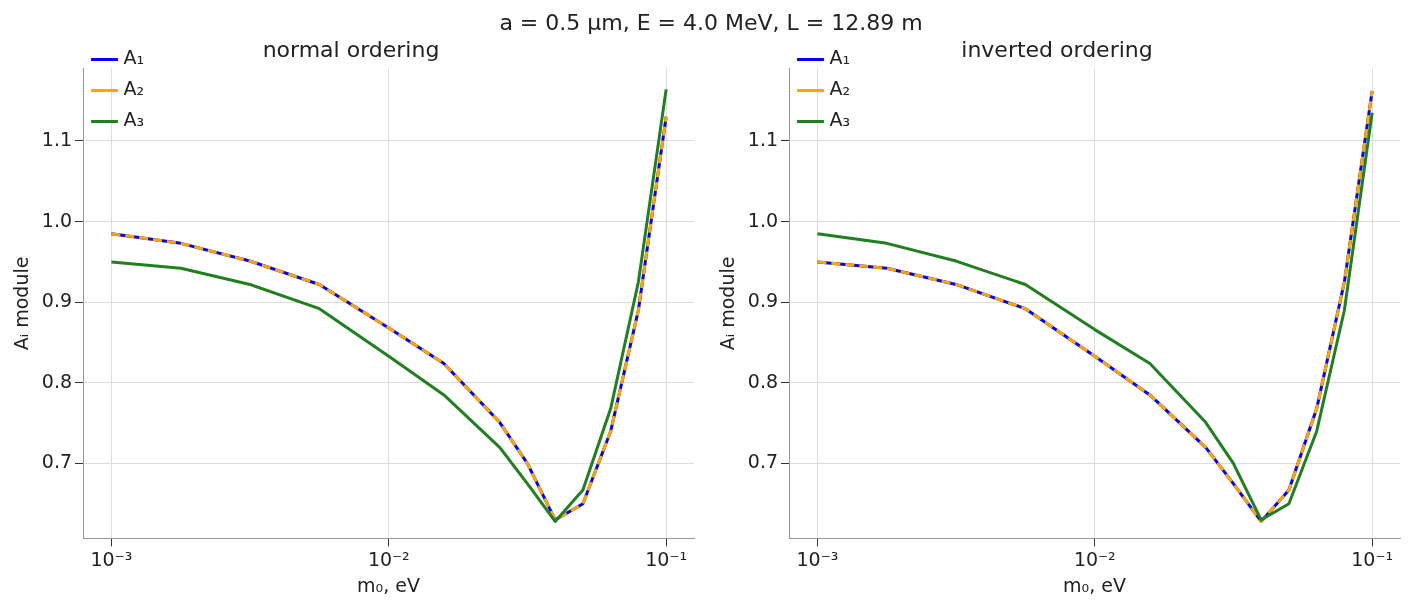 The image size is (1422, 607). I want to click on chart-title: normal ordering, so click(351, 49).